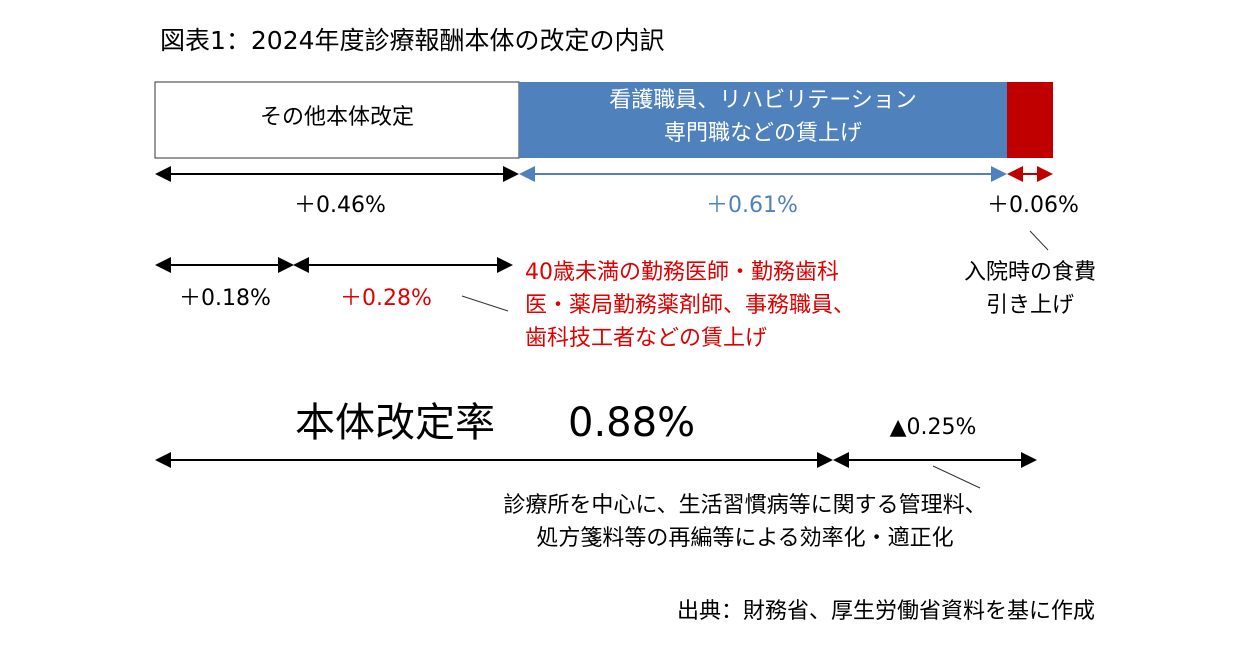 This screenshot has height=654, width=1248. What do you see at coordinates (763, 120) in the screenshot?
I see `segment-nursing` at bounding box center [763, 120].